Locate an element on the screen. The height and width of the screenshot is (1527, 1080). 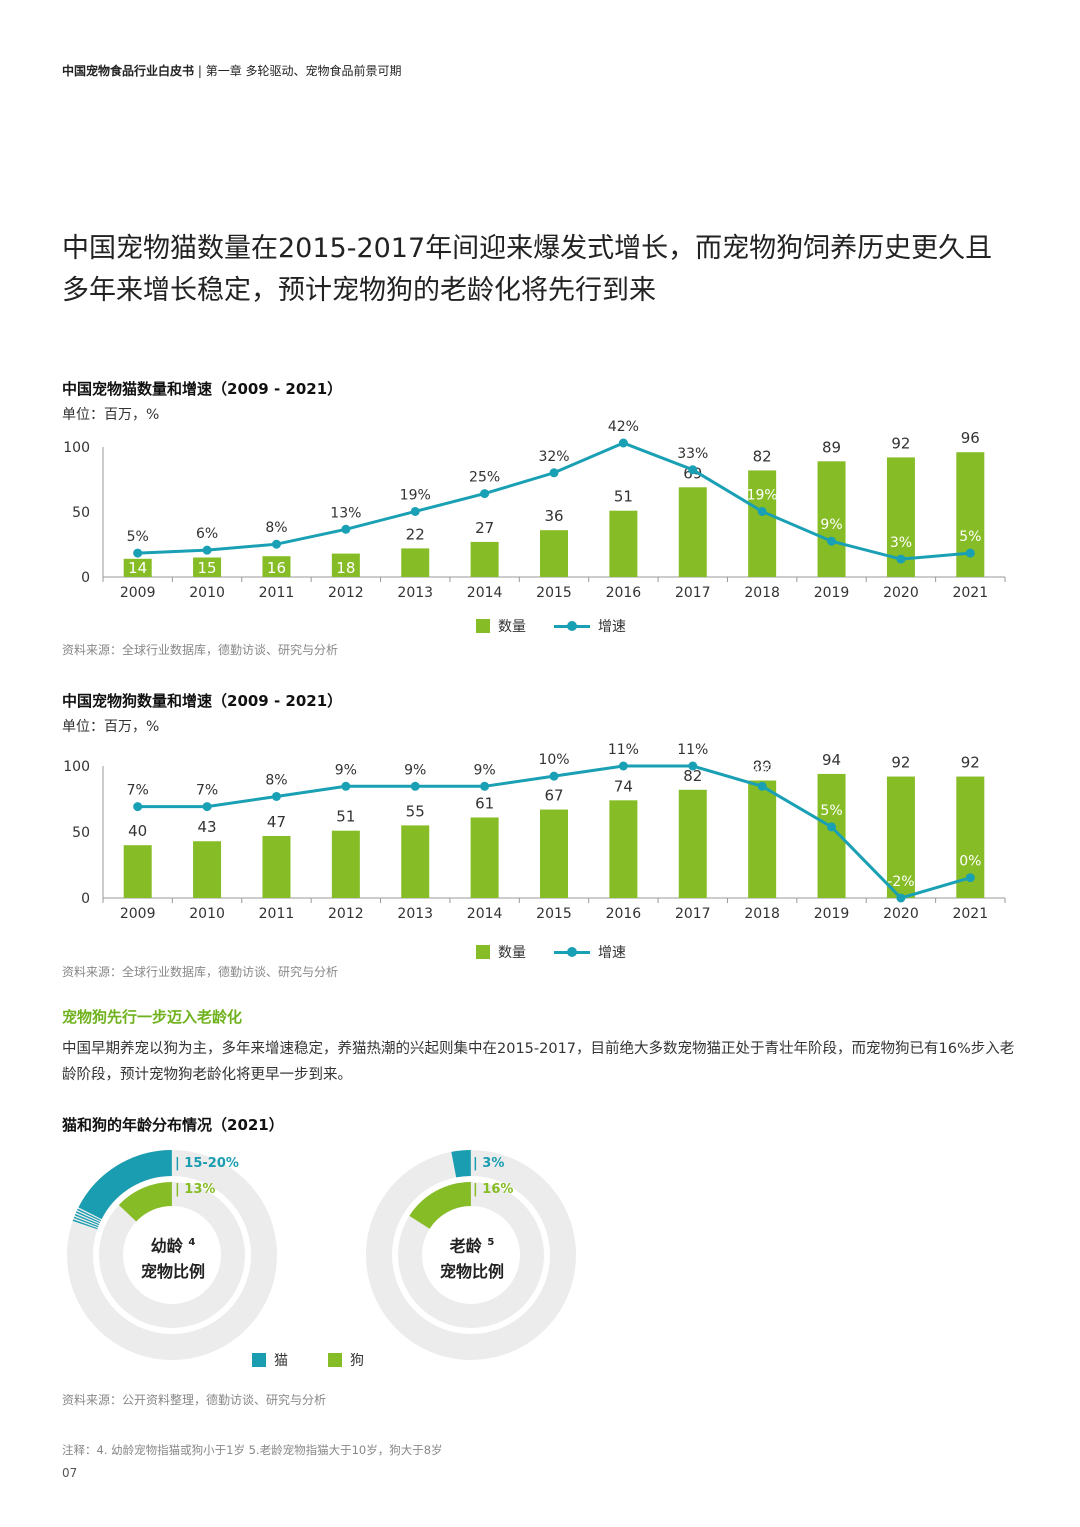
bar-value-label: 36 is located at coordinates (553, 516).